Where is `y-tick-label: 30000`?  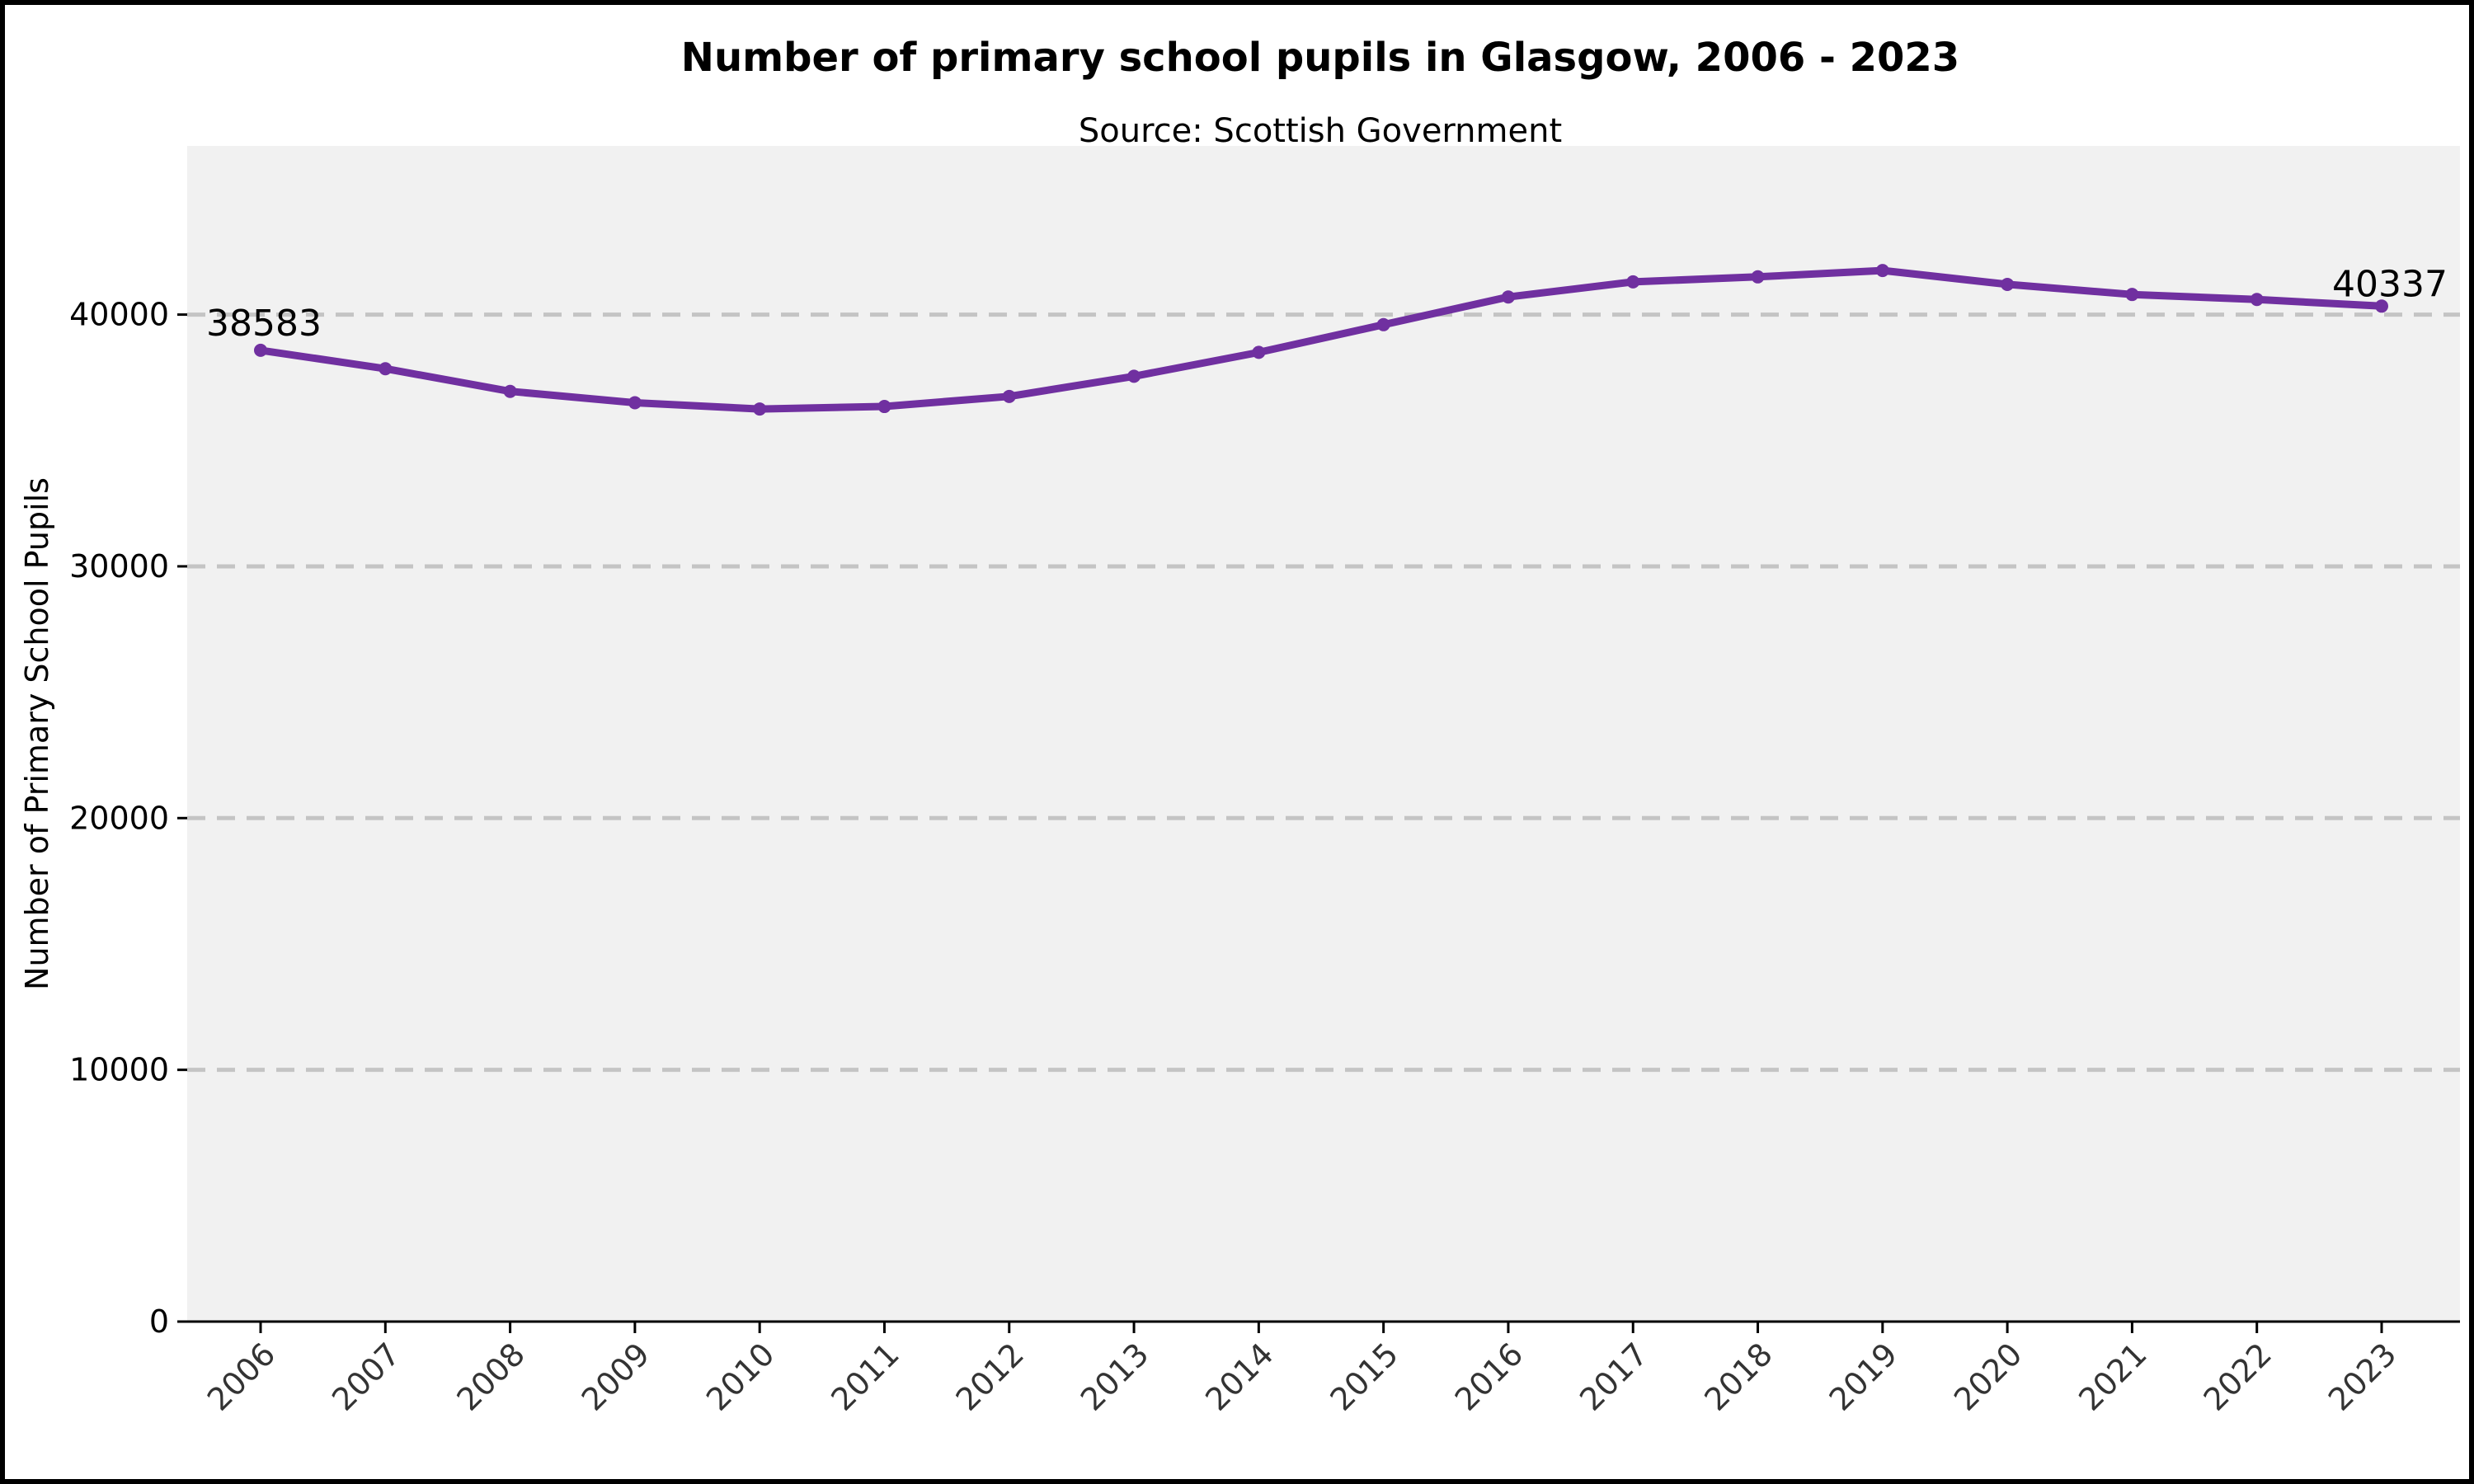
y-tick-label: 30000 is located at coordinates (119, 566).